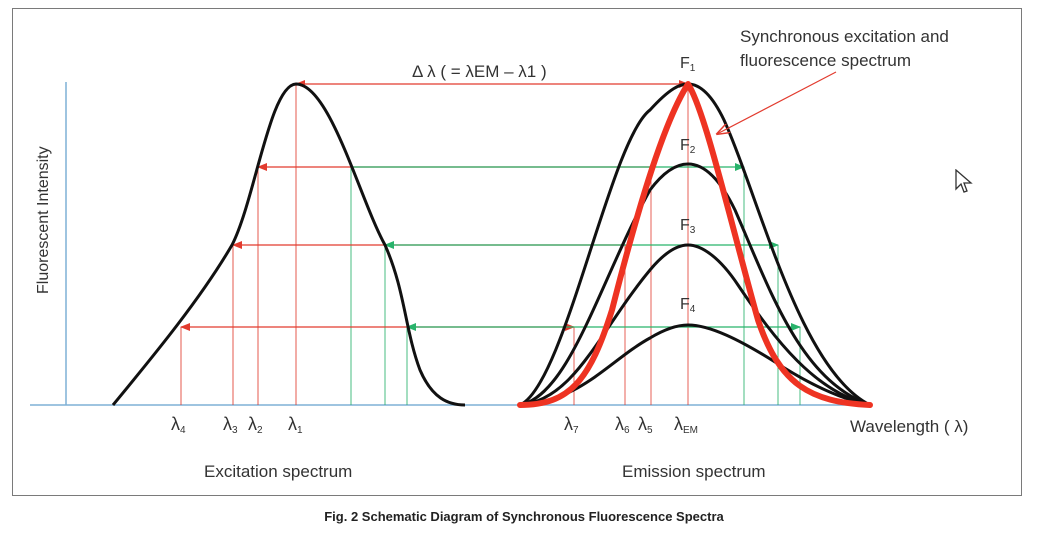 This screenshot has width=1048, height=536. Describe the element at coordinates (844, 36) in the screenshot. I see `callout-line-1: Synchronous excitation and` at that location.